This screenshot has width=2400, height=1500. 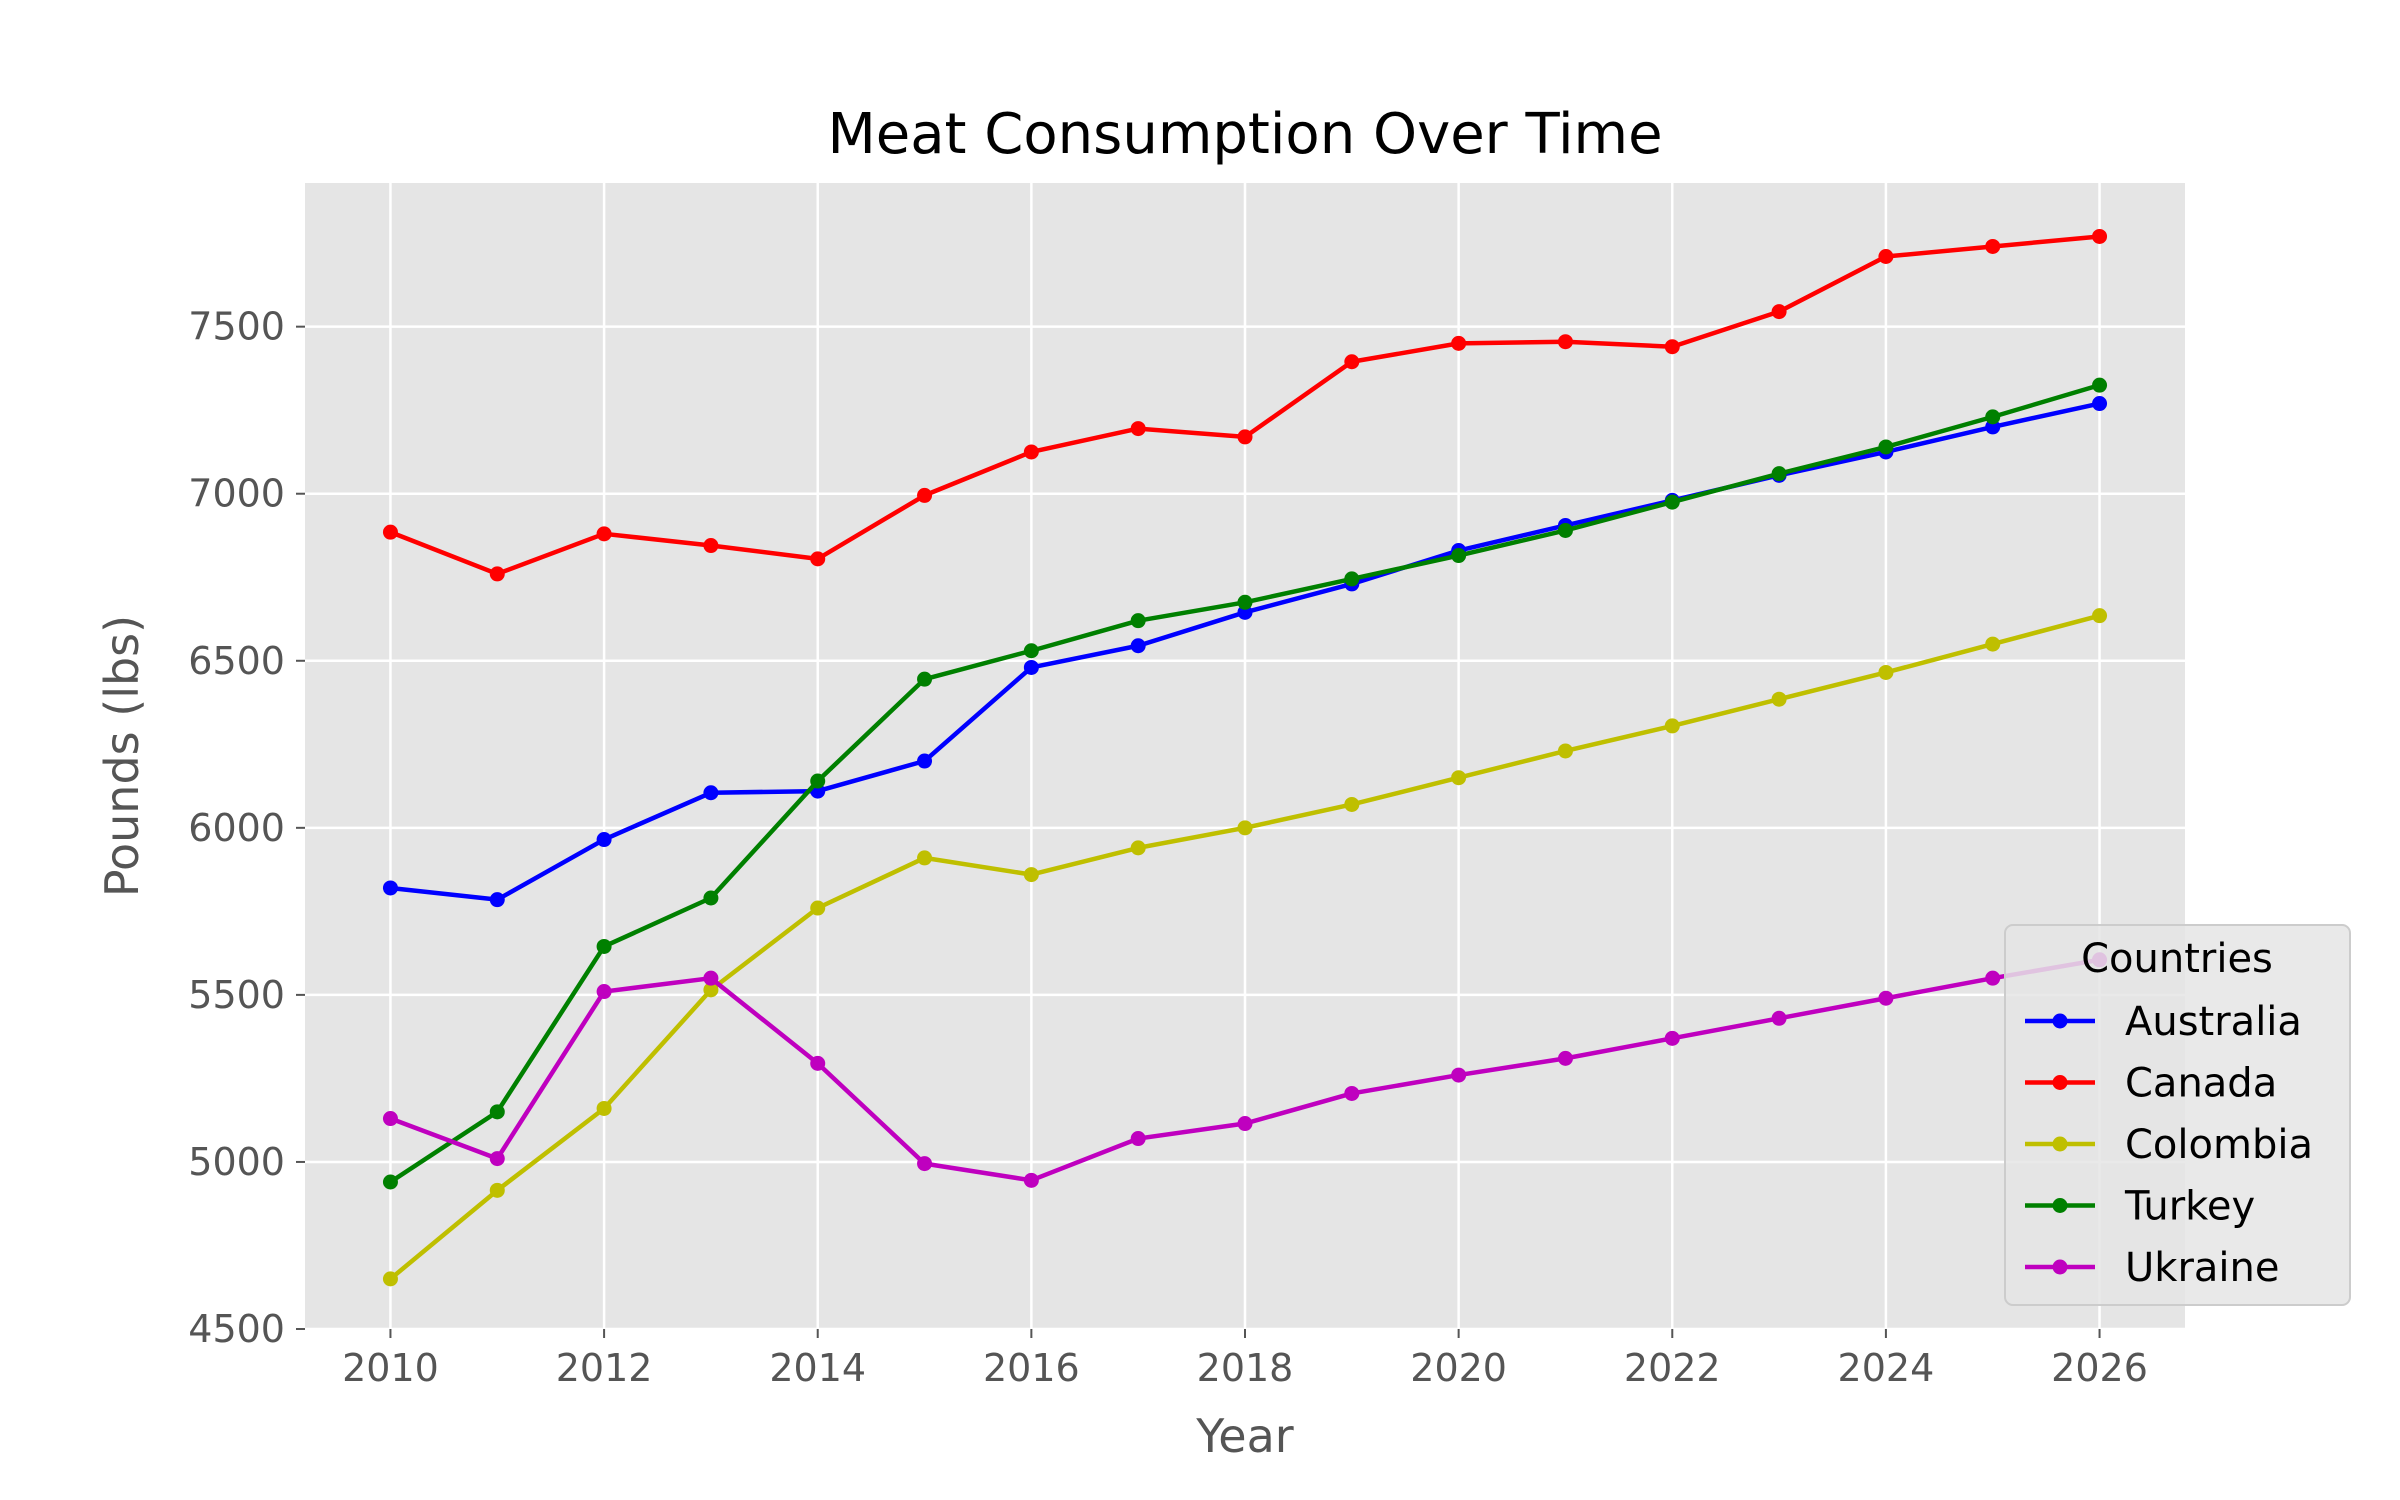 I want to click on x-tick-label: 2022, so click(x=1672, y=1368).